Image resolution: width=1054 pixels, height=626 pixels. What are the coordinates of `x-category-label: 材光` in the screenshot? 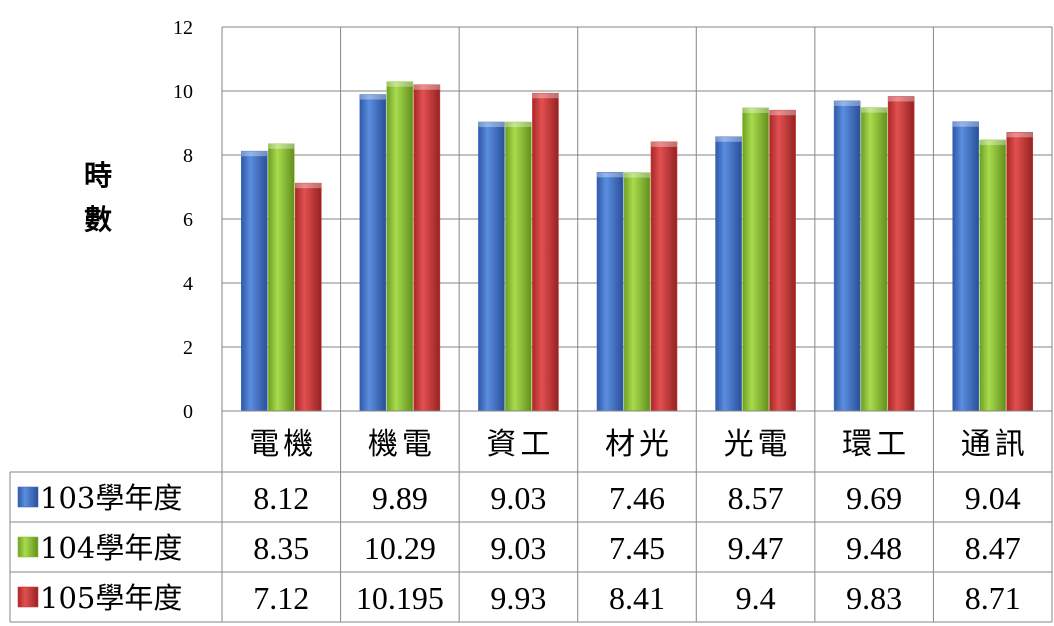 It's located at (639, 444).